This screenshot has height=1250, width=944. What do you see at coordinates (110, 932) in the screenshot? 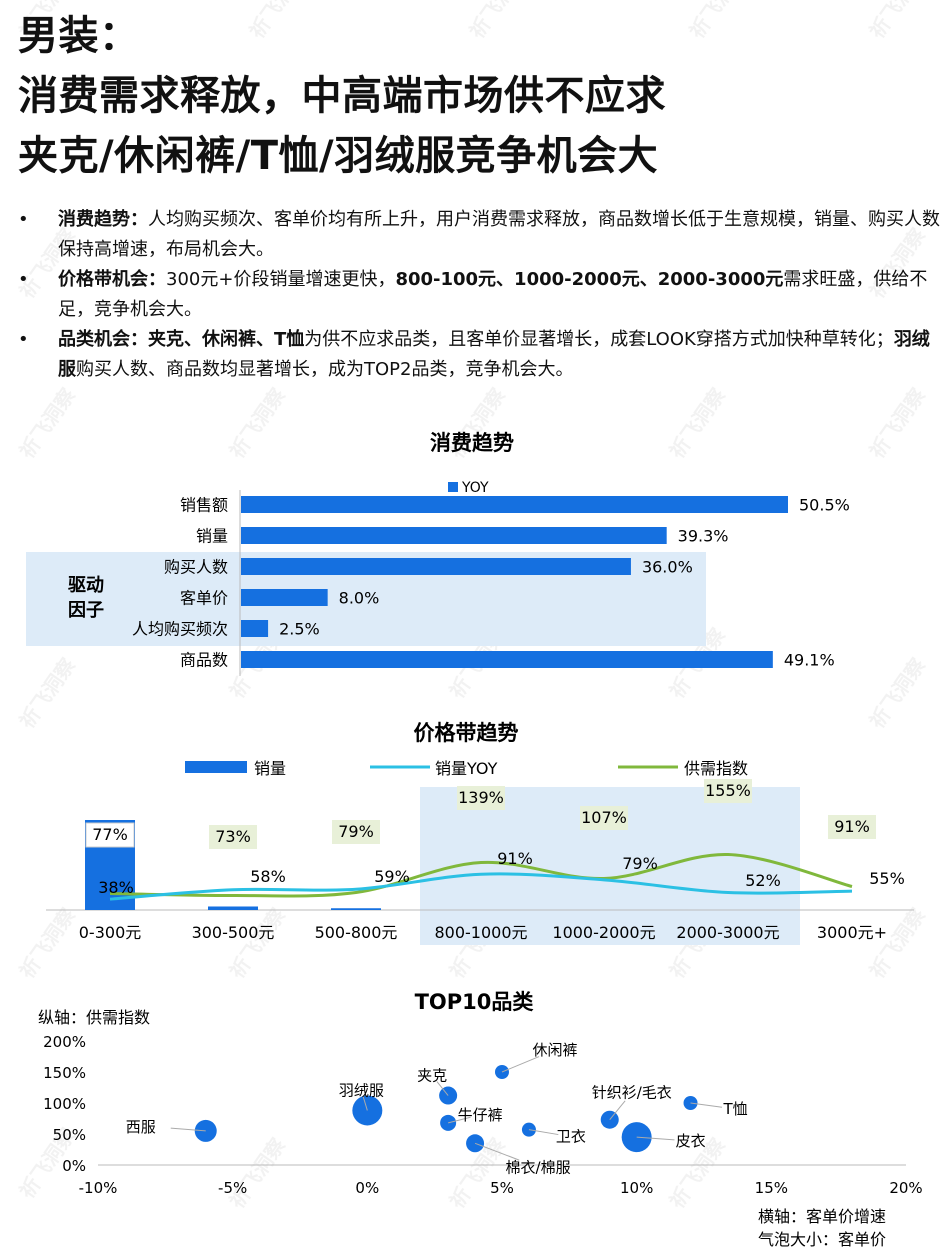
I see `price-band-label: 0-300元` at bounding box center [110, 932].